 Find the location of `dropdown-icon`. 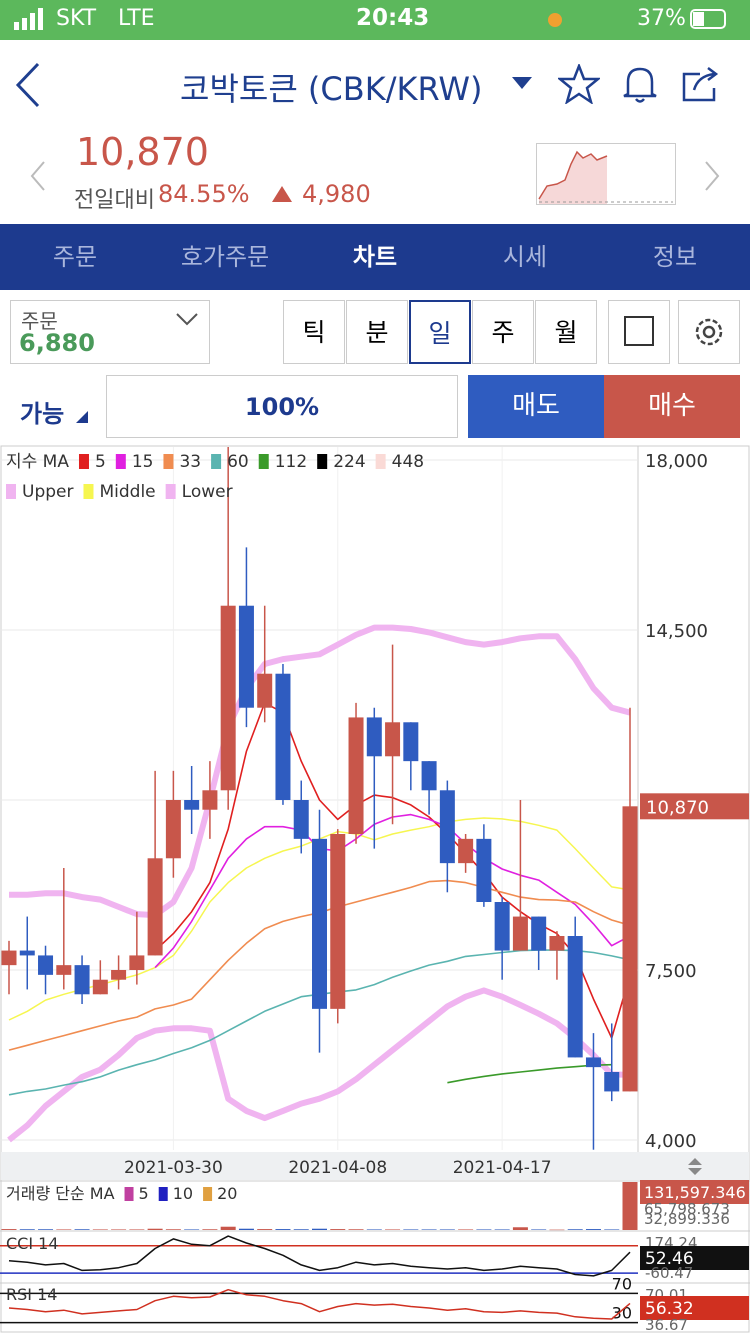

dropdown-icon is located at coordinates (522, 85).